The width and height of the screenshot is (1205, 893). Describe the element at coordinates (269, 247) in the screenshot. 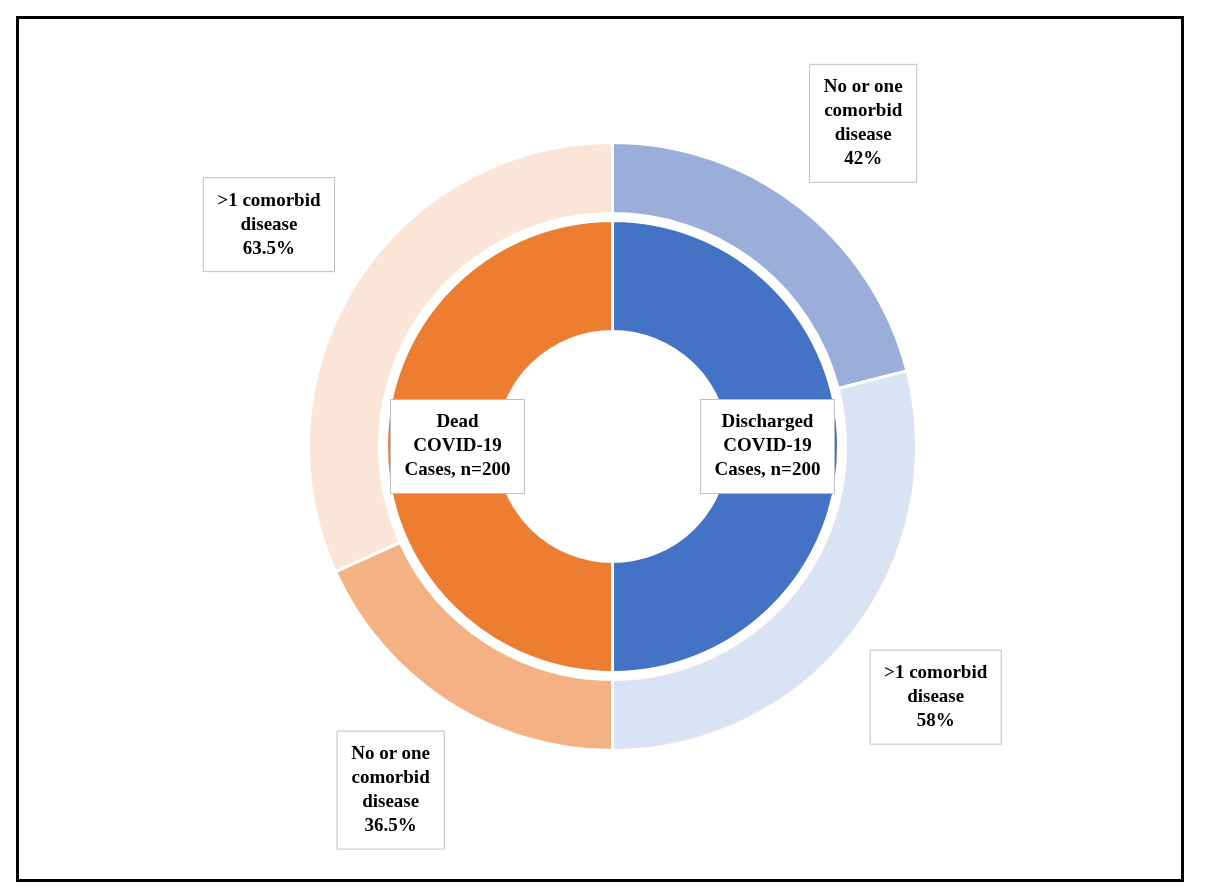

I see `data-label: 63.5%` at that location.